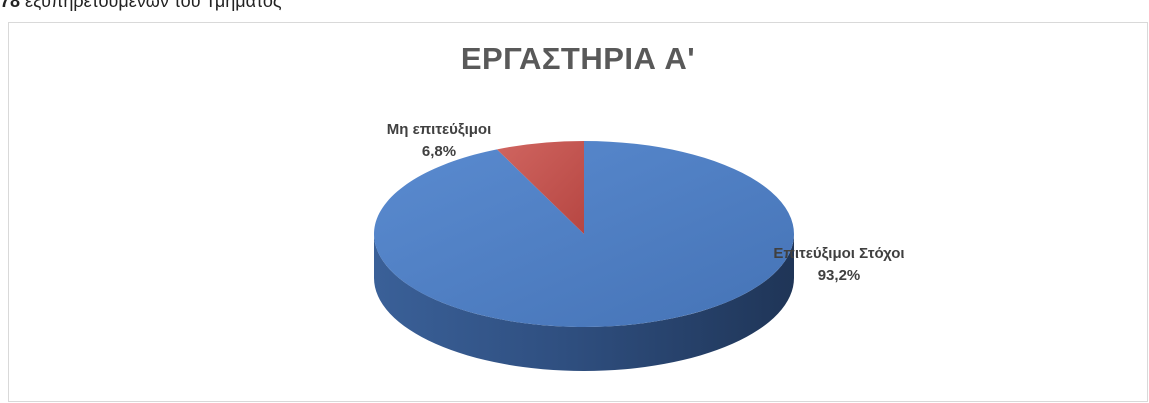  I want to click on header-text: 78 εξυπηρετούμενων του Τμήματος, so click(141, 6).